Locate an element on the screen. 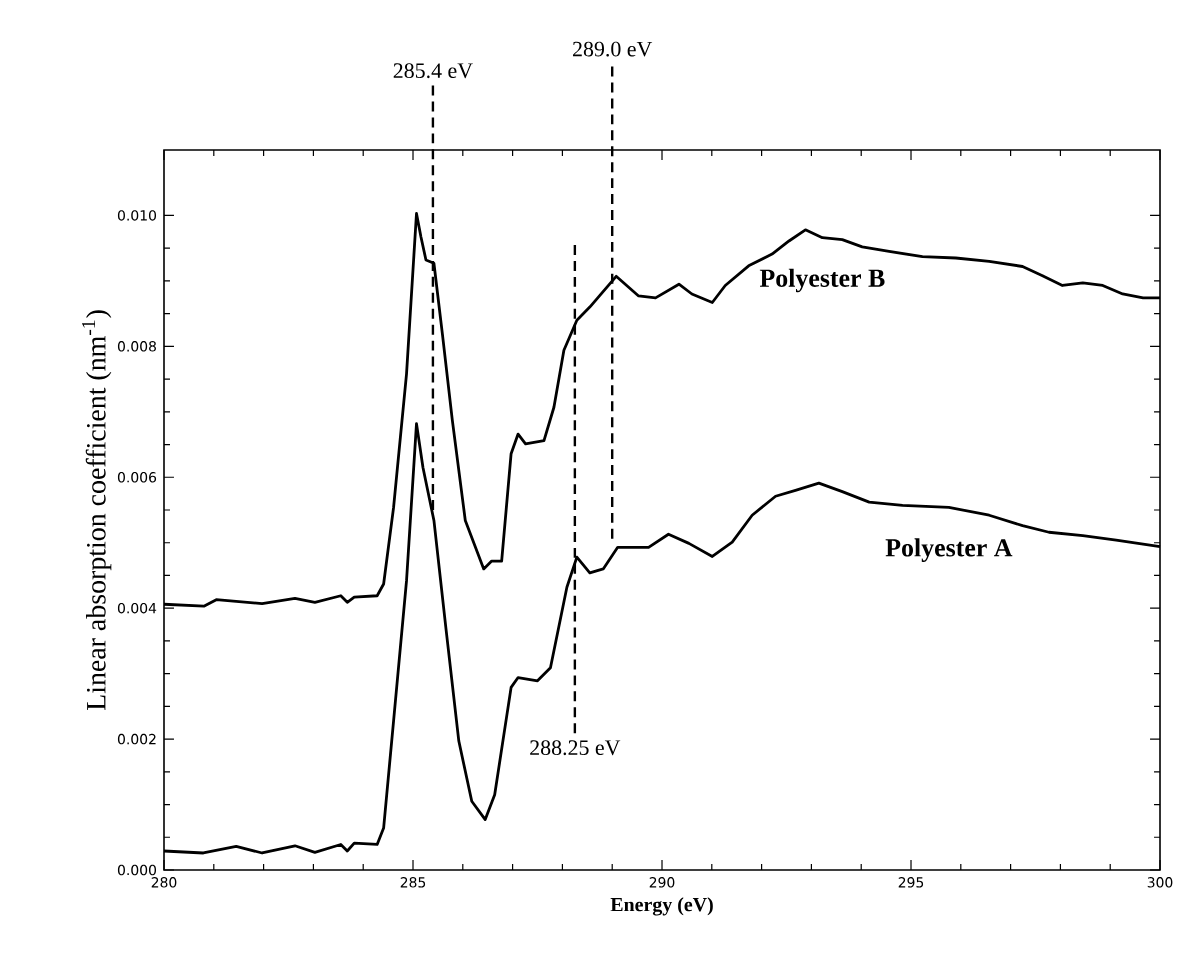 The height and width of the screenshot is (962, 1182). ref-line-label: 288.25 eV is located at coordinates (575, 748).